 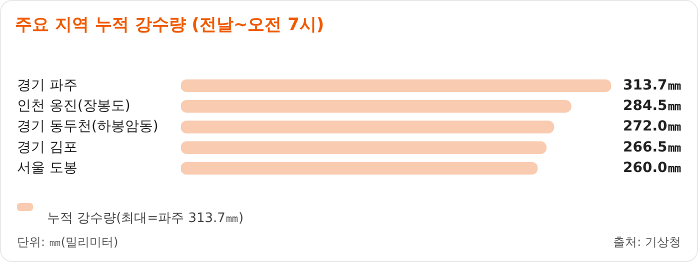 I want to click on y-tick-label: 서울 도봉, so click(x=47, y=168).